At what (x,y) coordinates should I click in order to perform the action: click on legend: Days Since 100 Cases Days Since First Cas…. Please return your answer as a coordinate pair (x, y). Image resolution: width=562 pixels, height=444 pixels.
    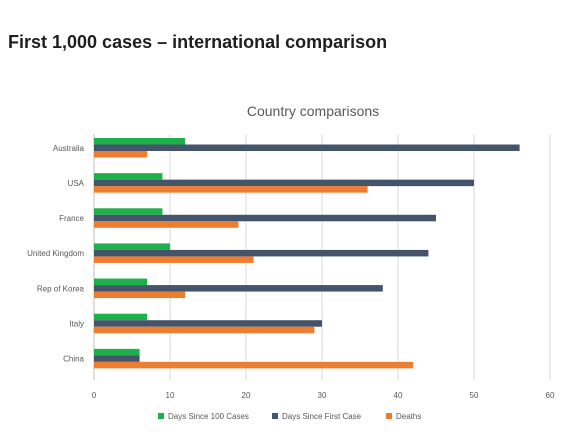
    Looking at the image, I should click on (289, 416).